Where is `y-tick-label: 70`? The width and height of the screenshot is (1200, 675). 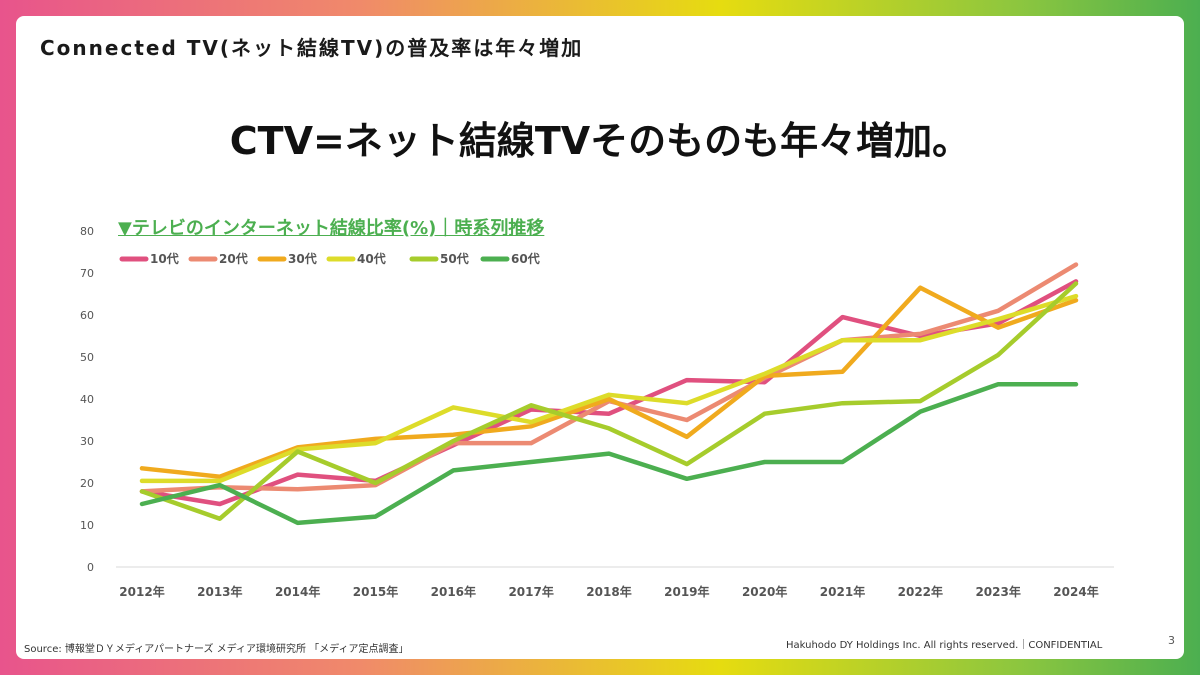 y-tick-label: 70 is located at coordinates (87, 273).